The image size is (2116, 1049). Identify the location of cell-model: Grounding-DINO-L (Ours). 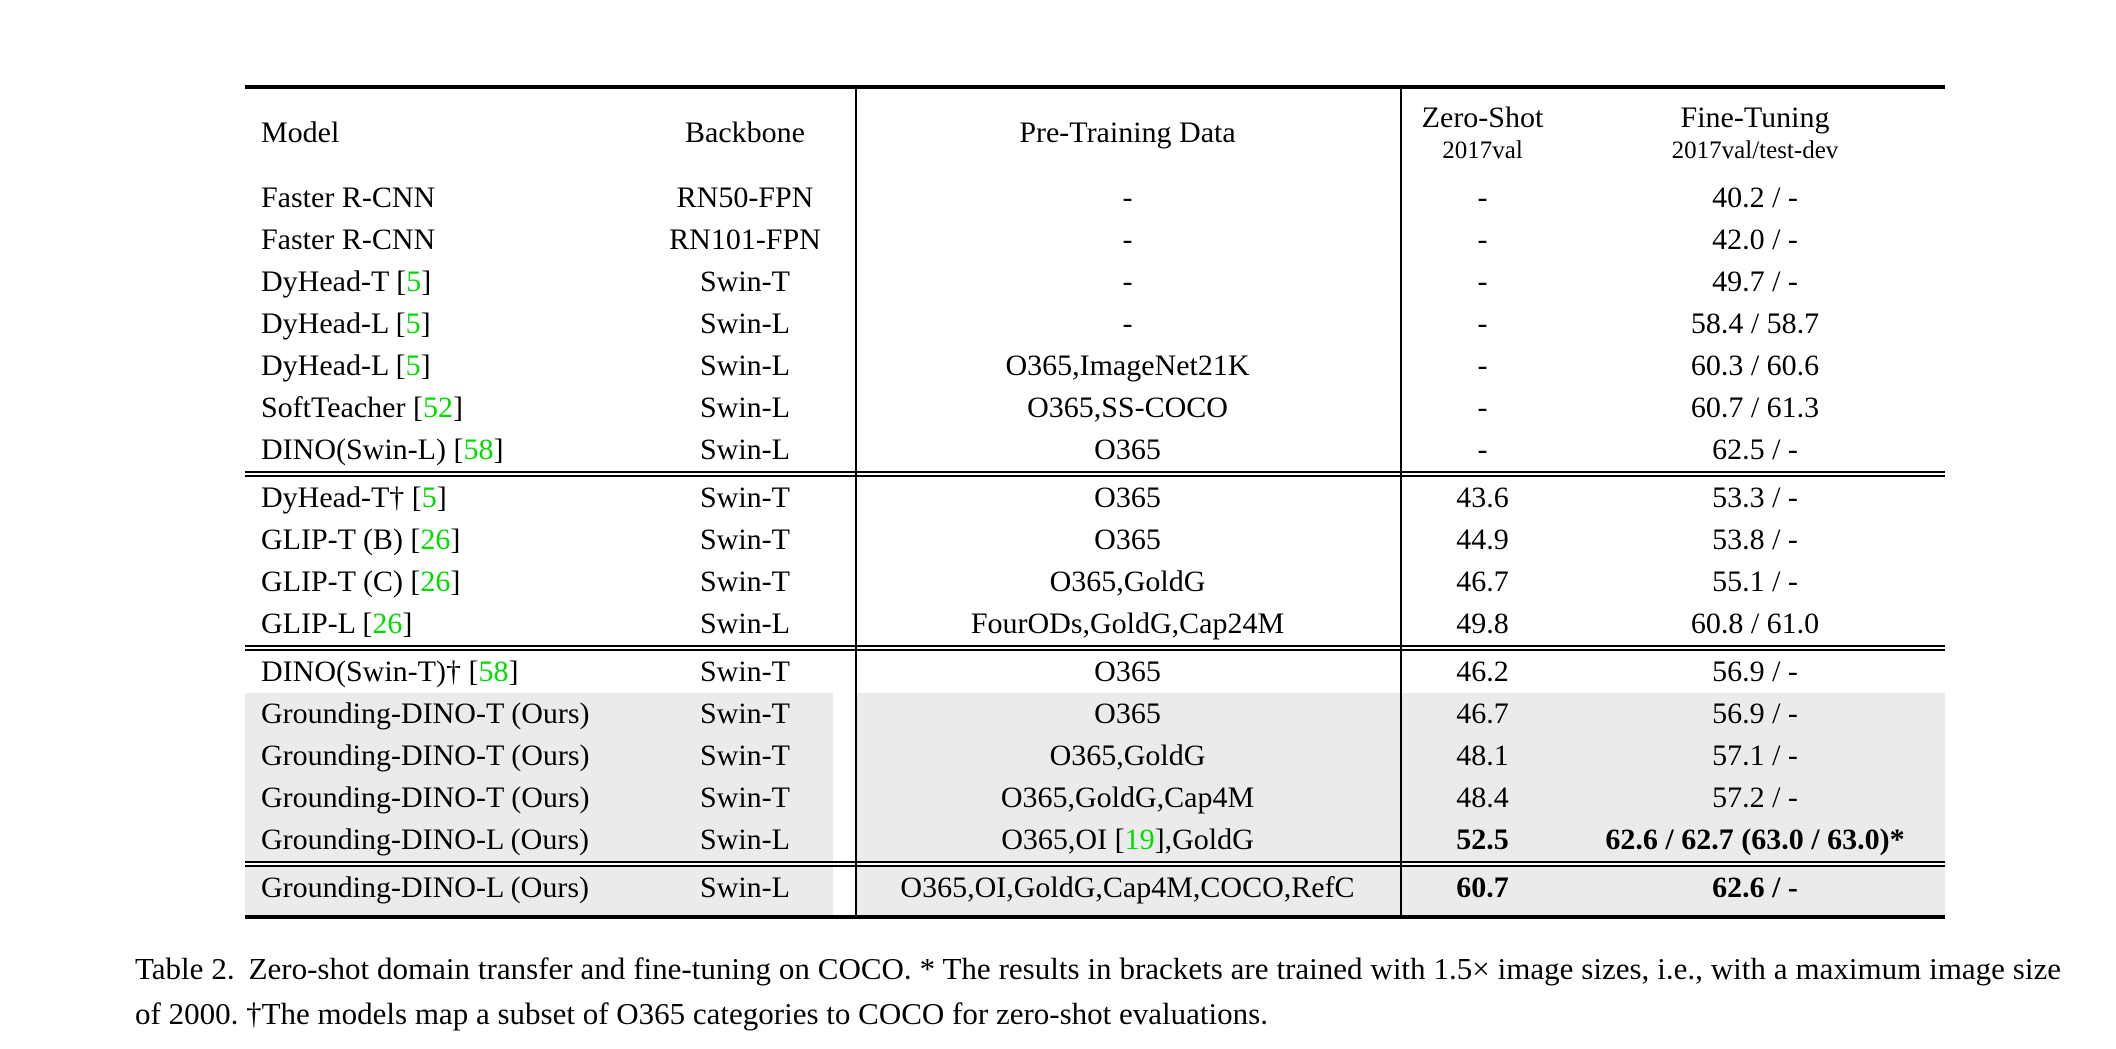
(440, 891).